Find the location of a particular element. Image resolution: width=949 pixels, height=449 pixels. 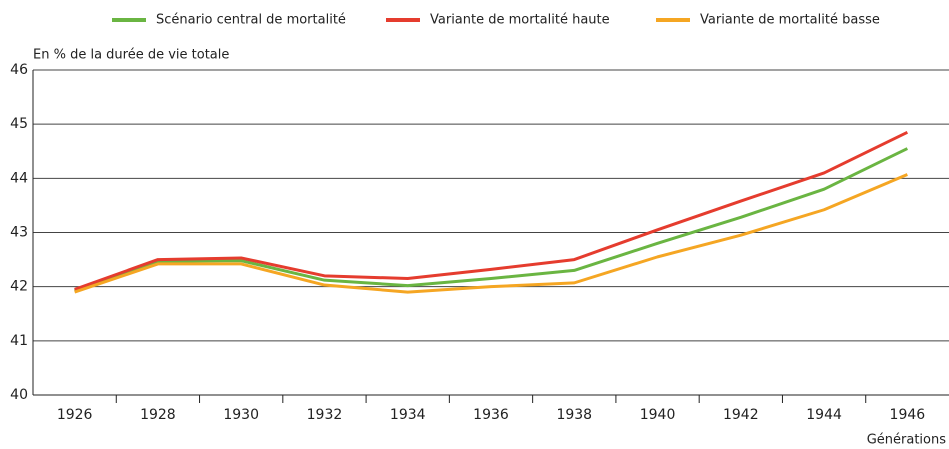

x-tick-label: 1944 is located at coordinates (824, 415).